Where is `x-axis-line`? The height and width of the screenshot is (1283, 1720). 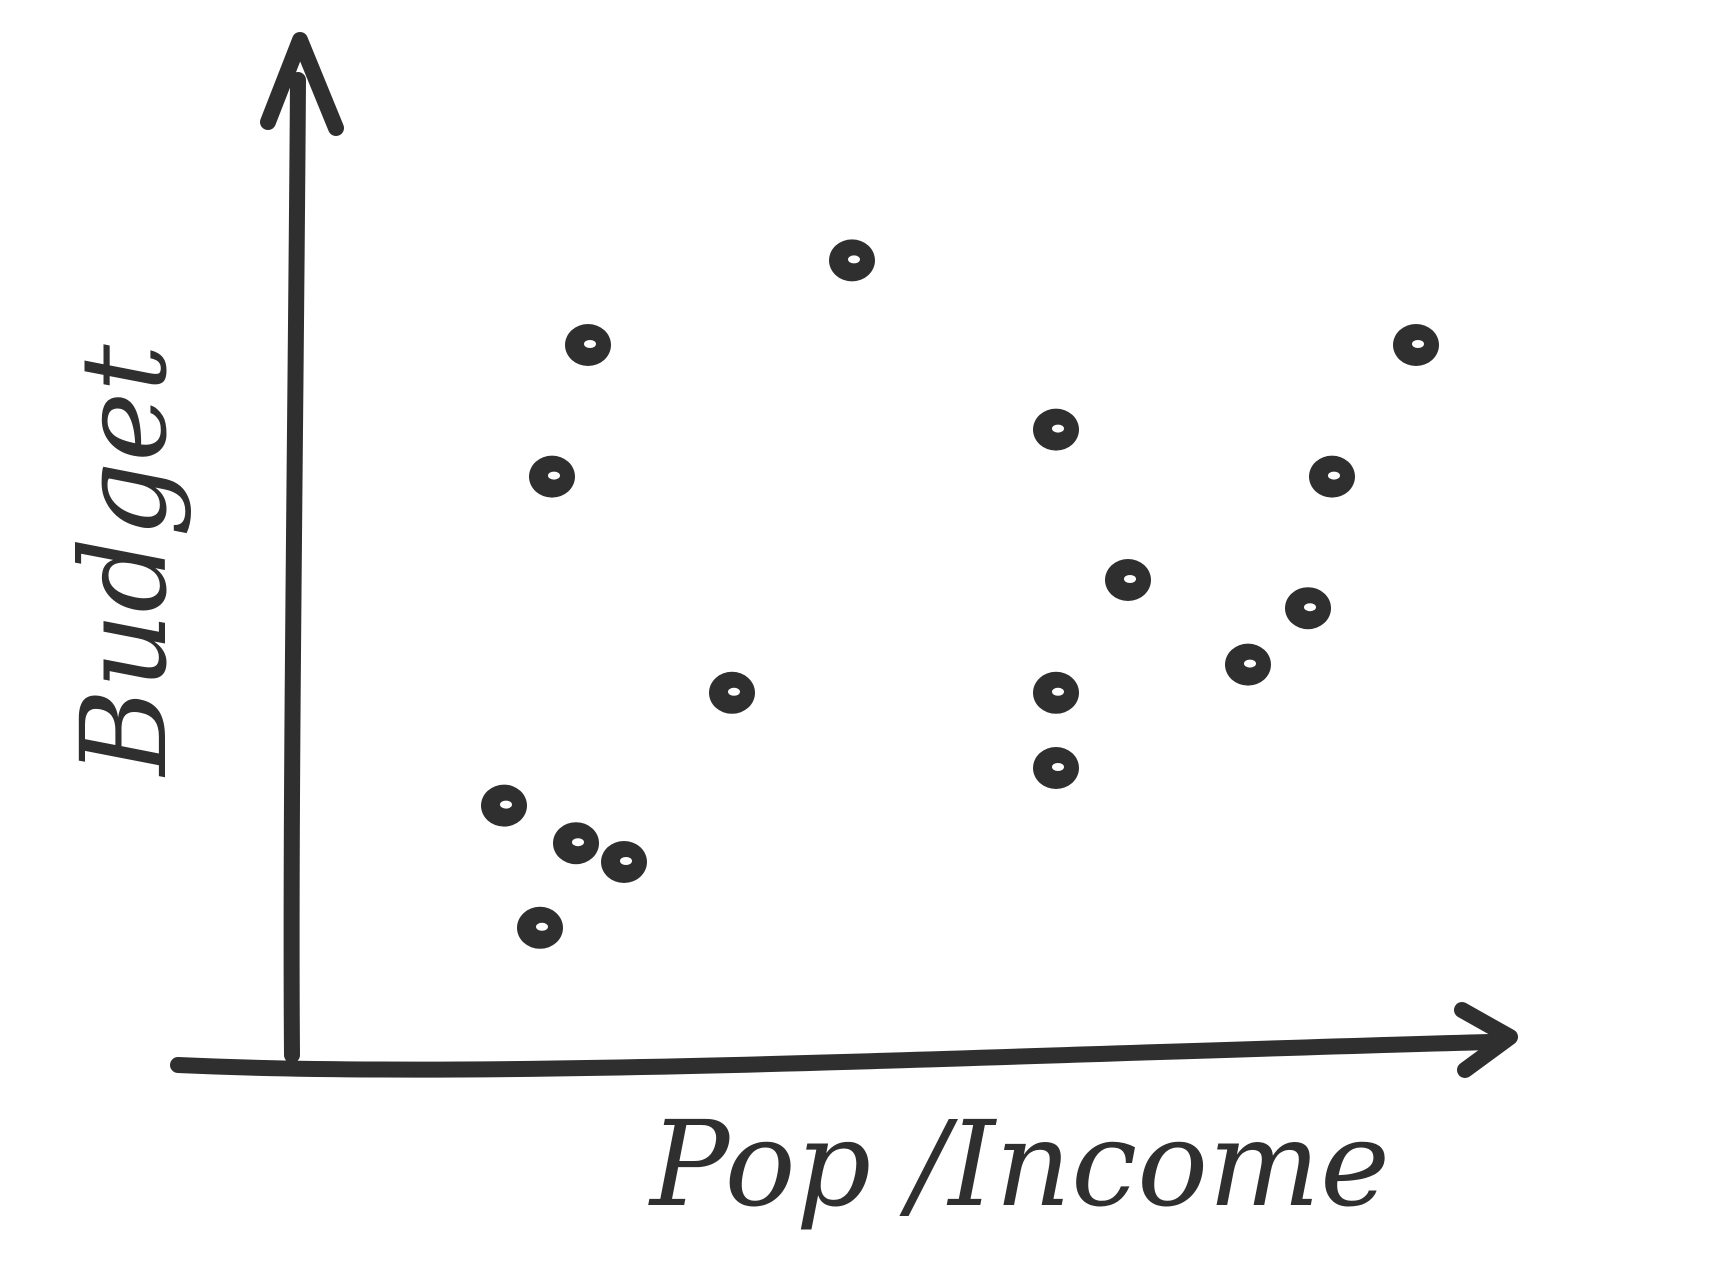 x-axis-line is located at coordinates (834, 1056).